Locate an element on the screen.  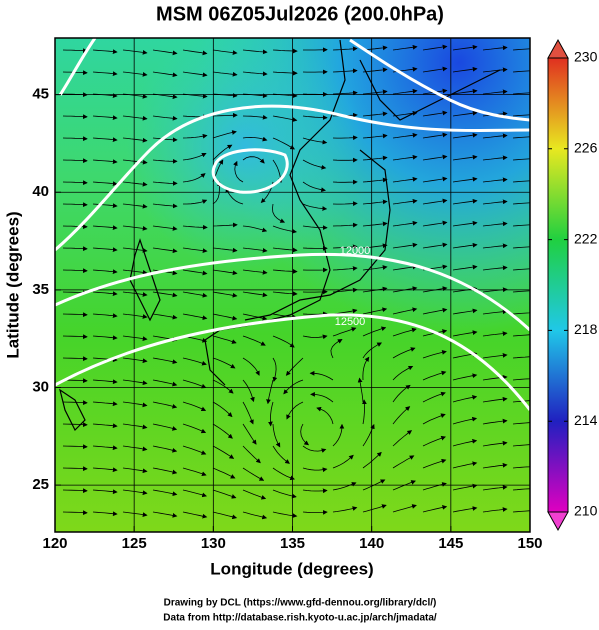
colorbar-tick-label: 230 is located at coordinates (586, 57).